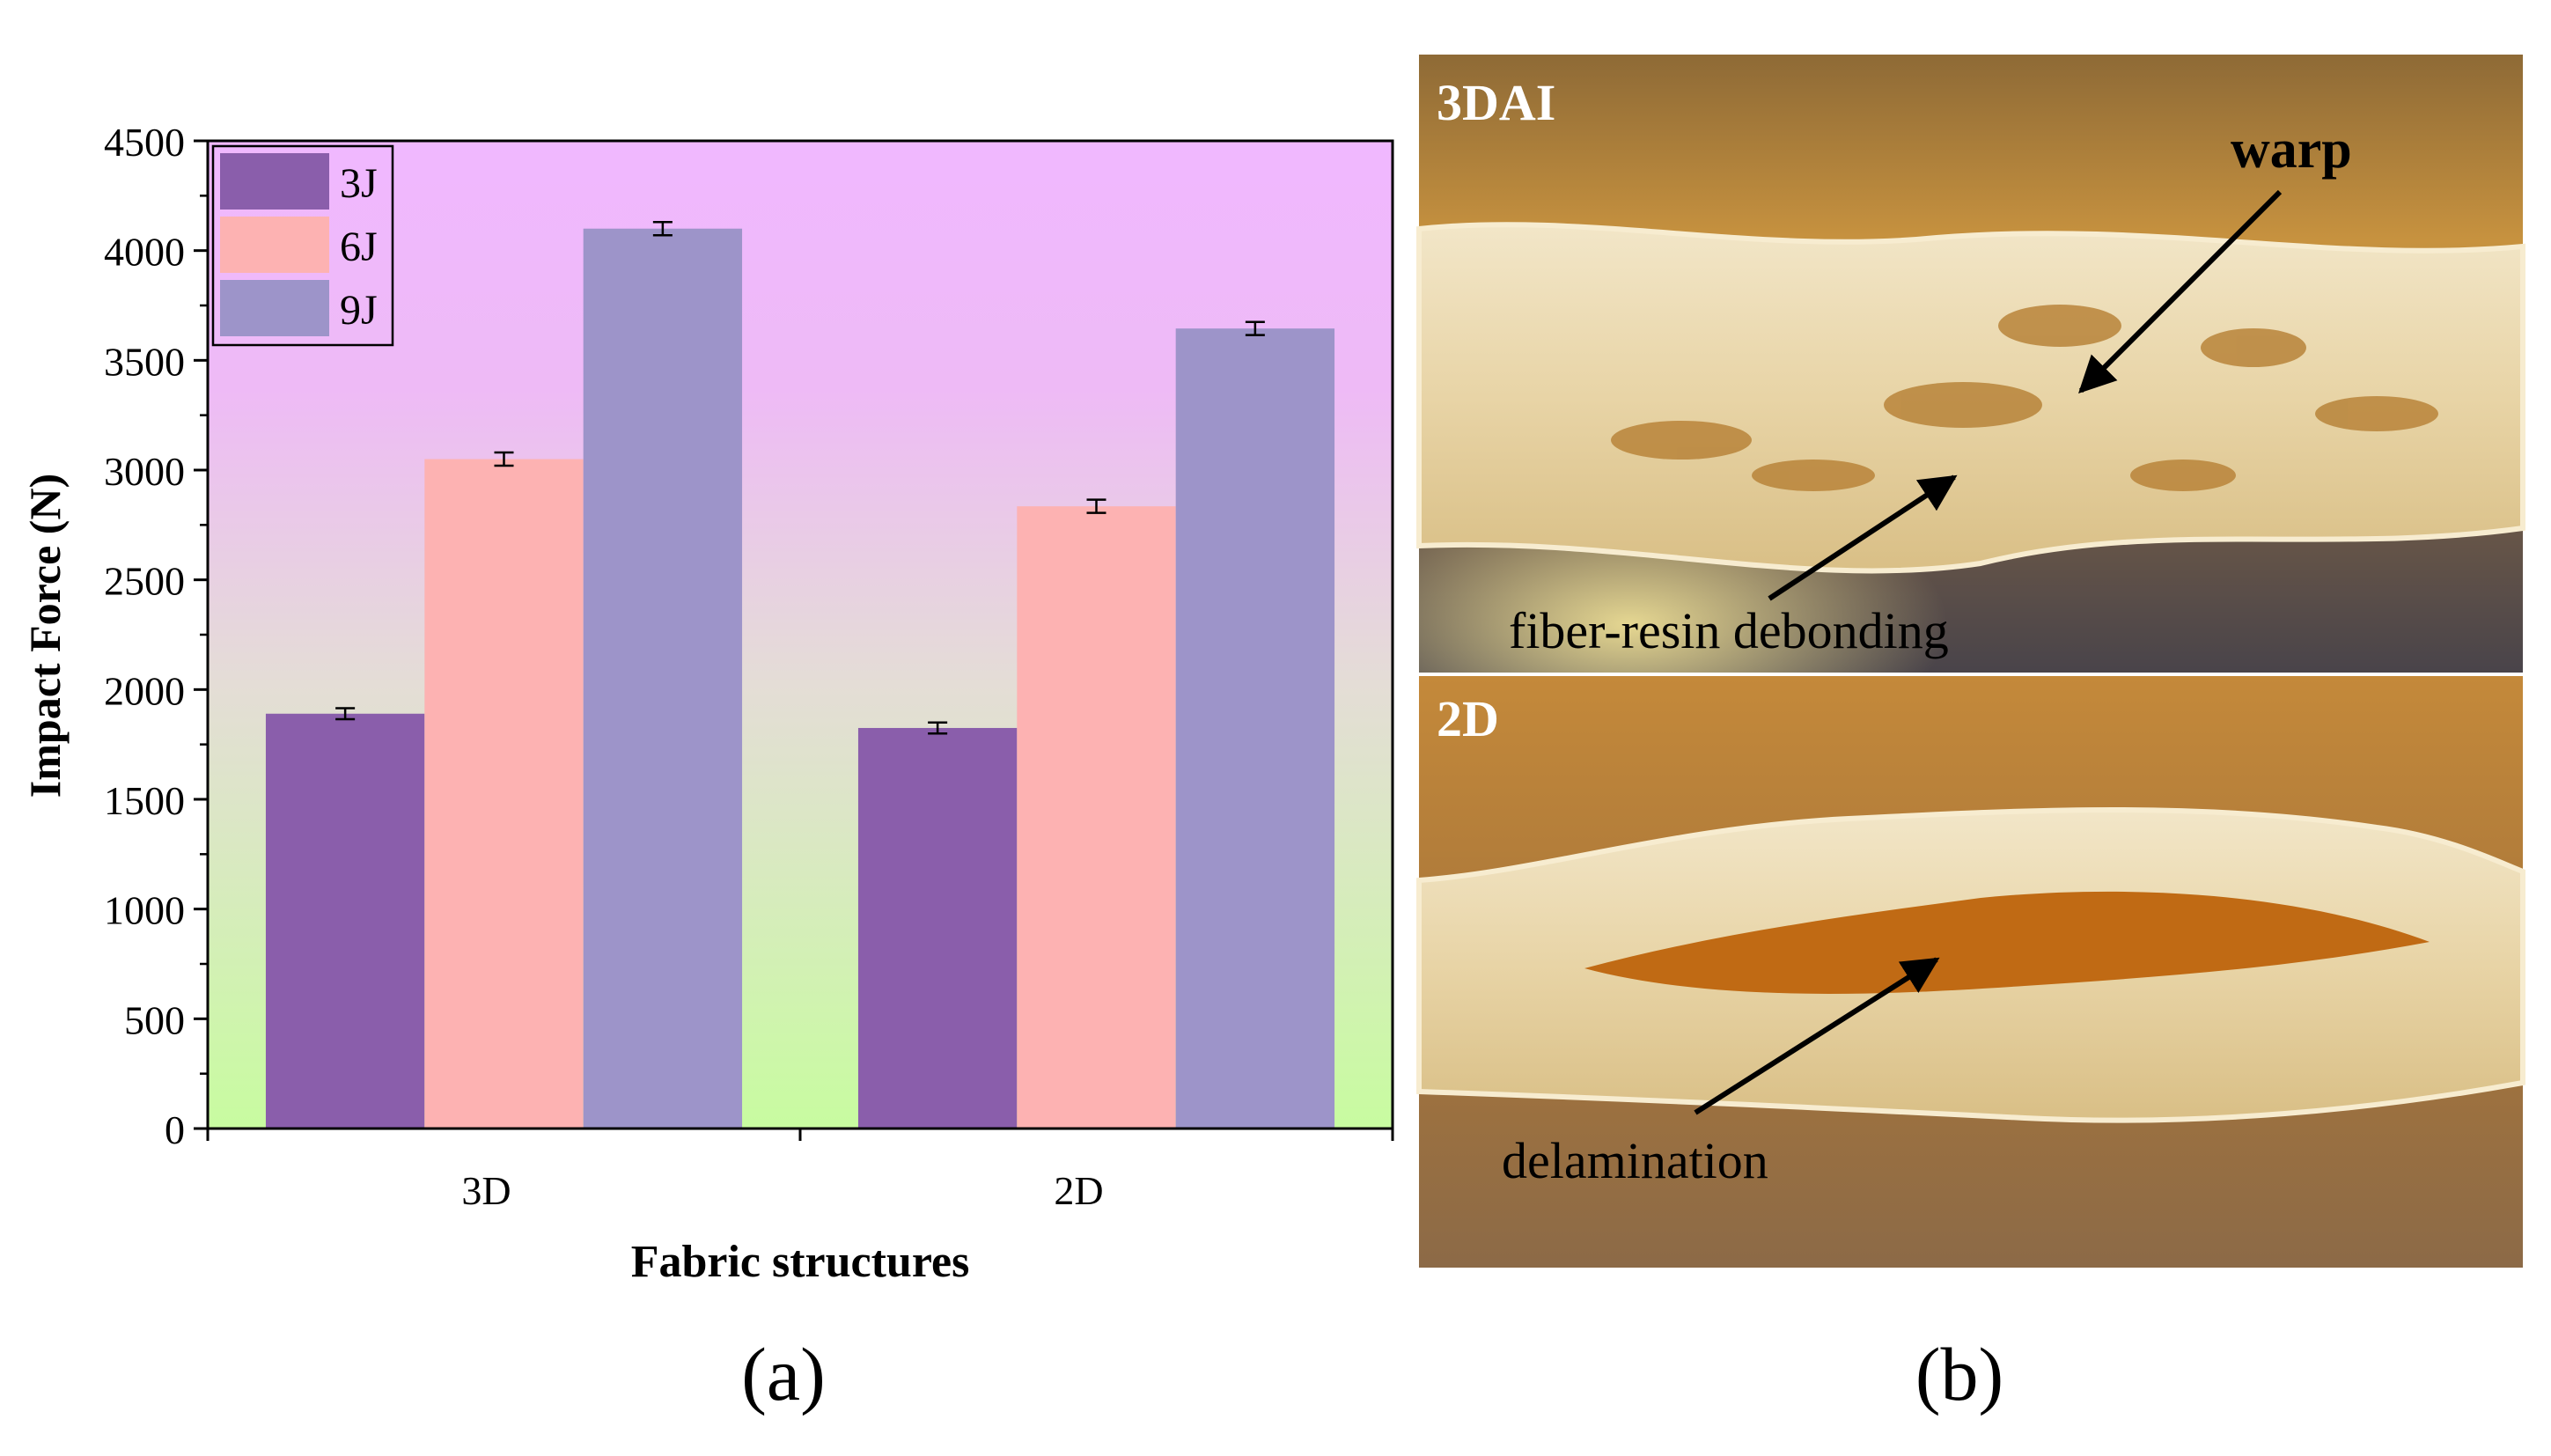 This screenshot has height=1456, width=2551. I want to click on photo-2d-label: 2D, so click(1468, 718).